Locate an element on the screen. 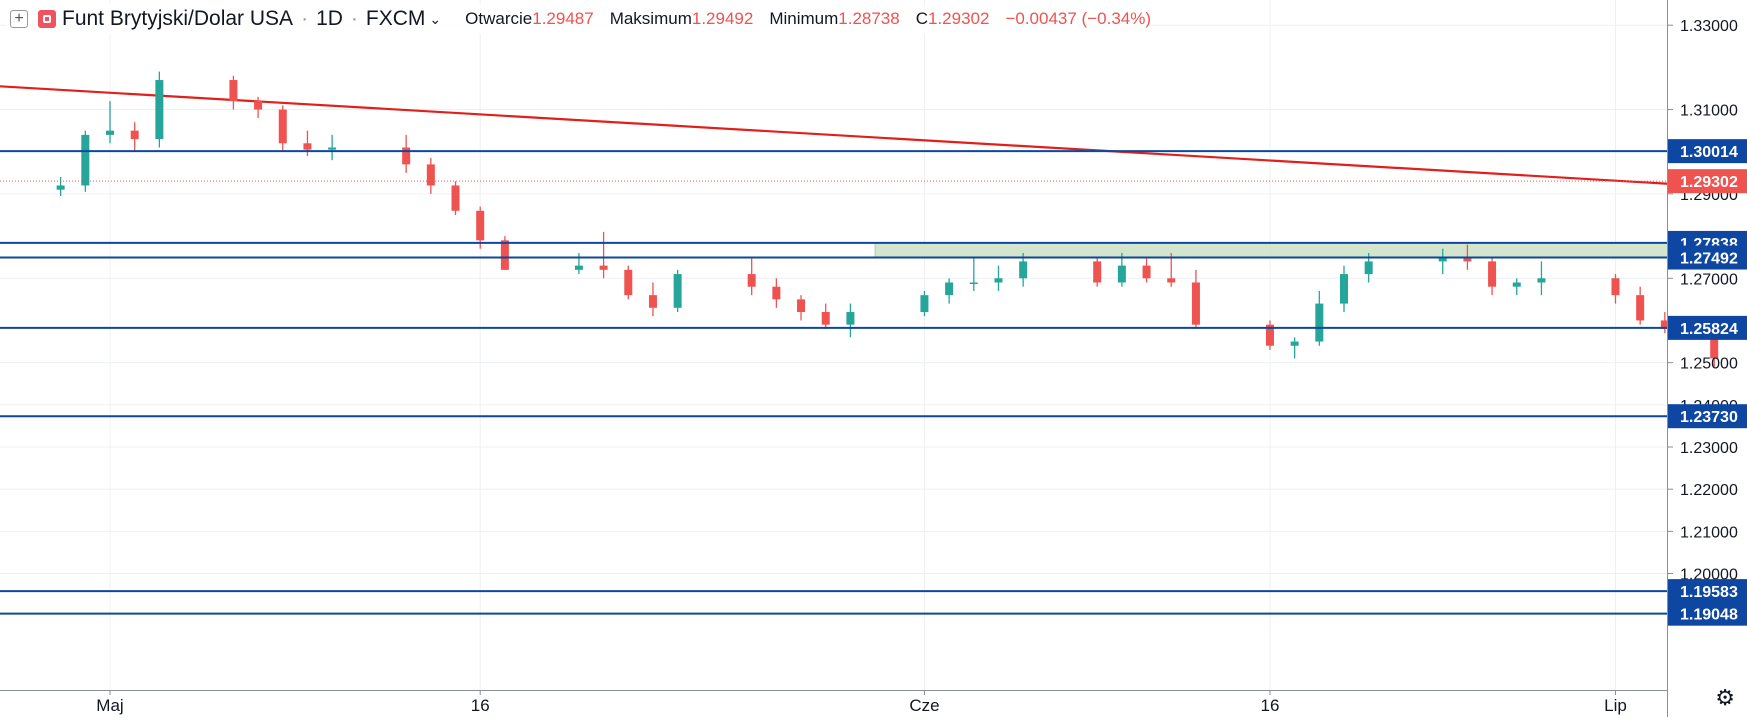 Image resolution: width=1747 pixels, height=722 pixels. price-tick-label: 1.31000 is located at coordinates (1709, 111).